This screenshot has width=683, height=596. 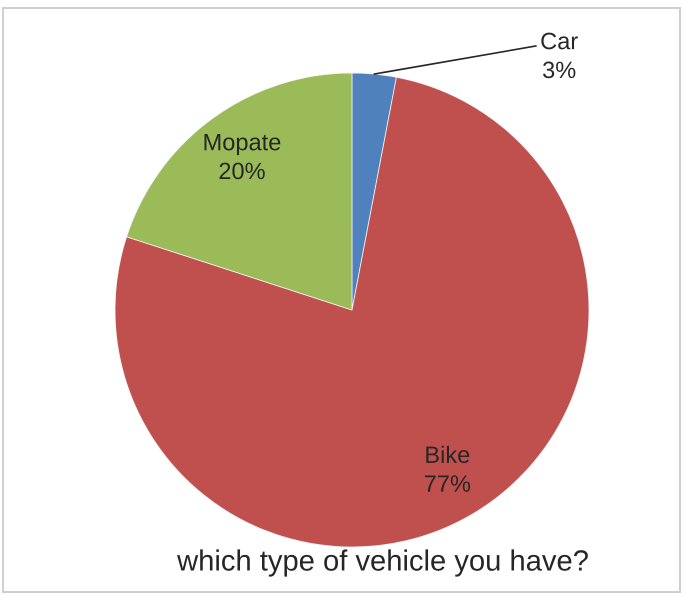 What do you see at coordinates (559, 41) in the screenshot?
I see `slice-label: Car` at bounding box center [559, 41].